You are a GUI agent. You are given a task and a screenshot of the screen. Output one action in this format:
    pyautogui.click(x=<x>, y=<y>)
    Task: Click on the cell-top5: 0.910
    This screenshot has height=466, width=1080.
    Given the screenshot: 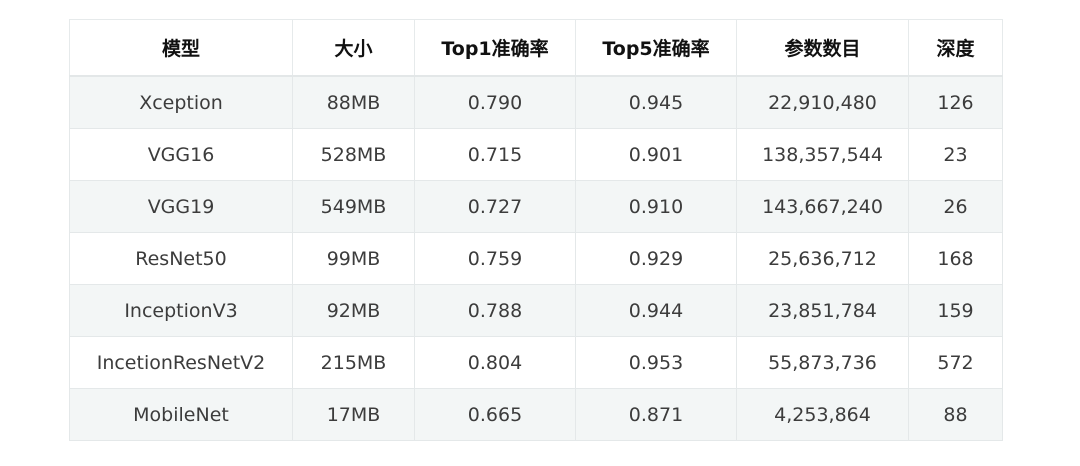 What is the action you would take?
    pyautogui.click(x=656, y=206)
    